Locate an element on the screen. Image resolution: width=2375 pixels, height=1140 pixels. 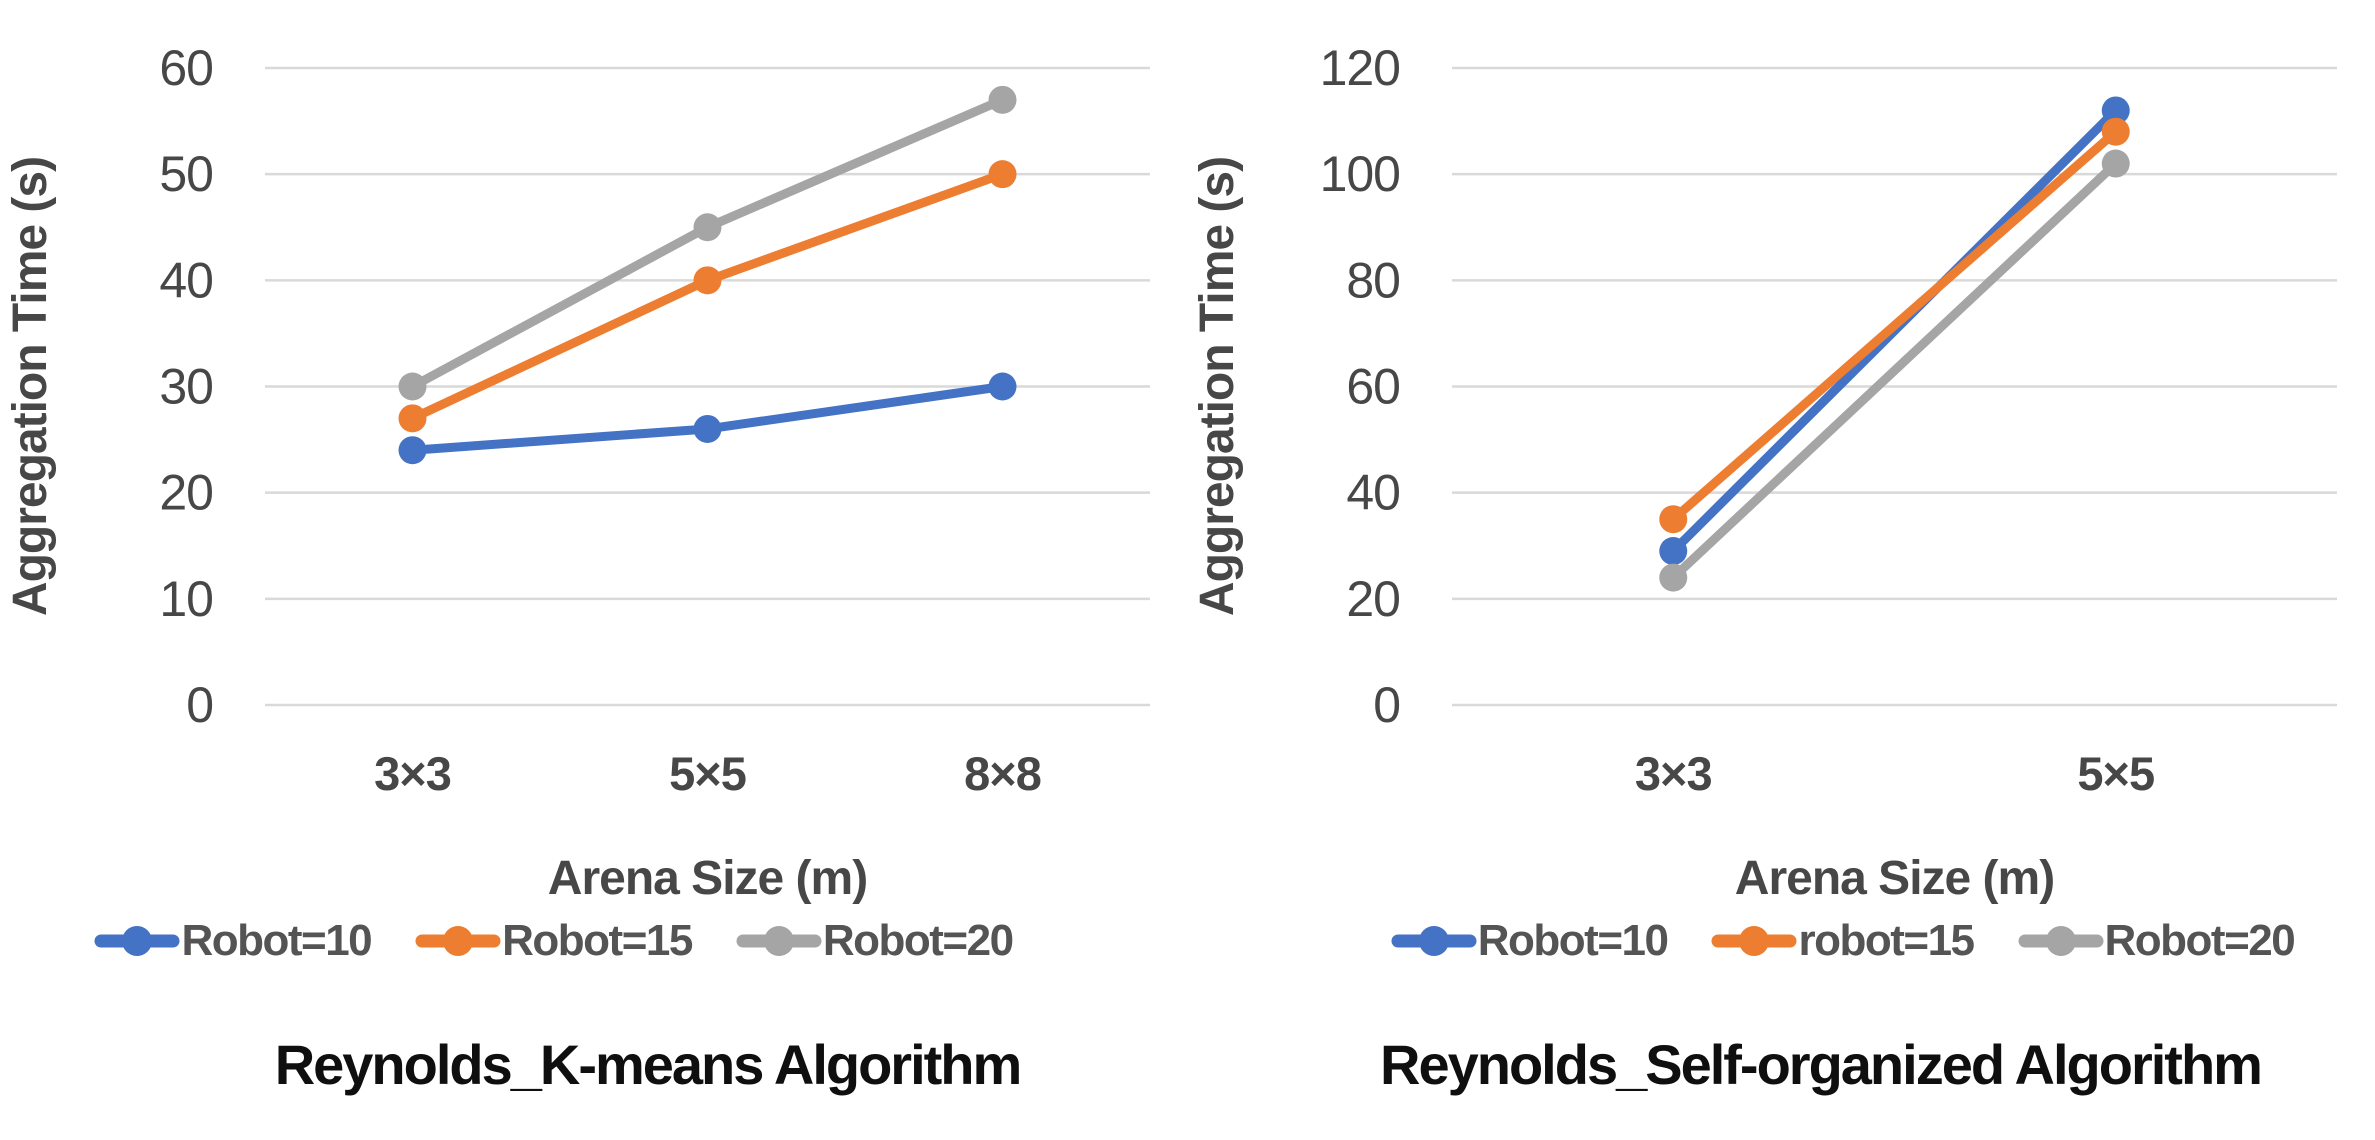
legend-item-robot-15: robot=15 is located at coordinates (1843, 941).